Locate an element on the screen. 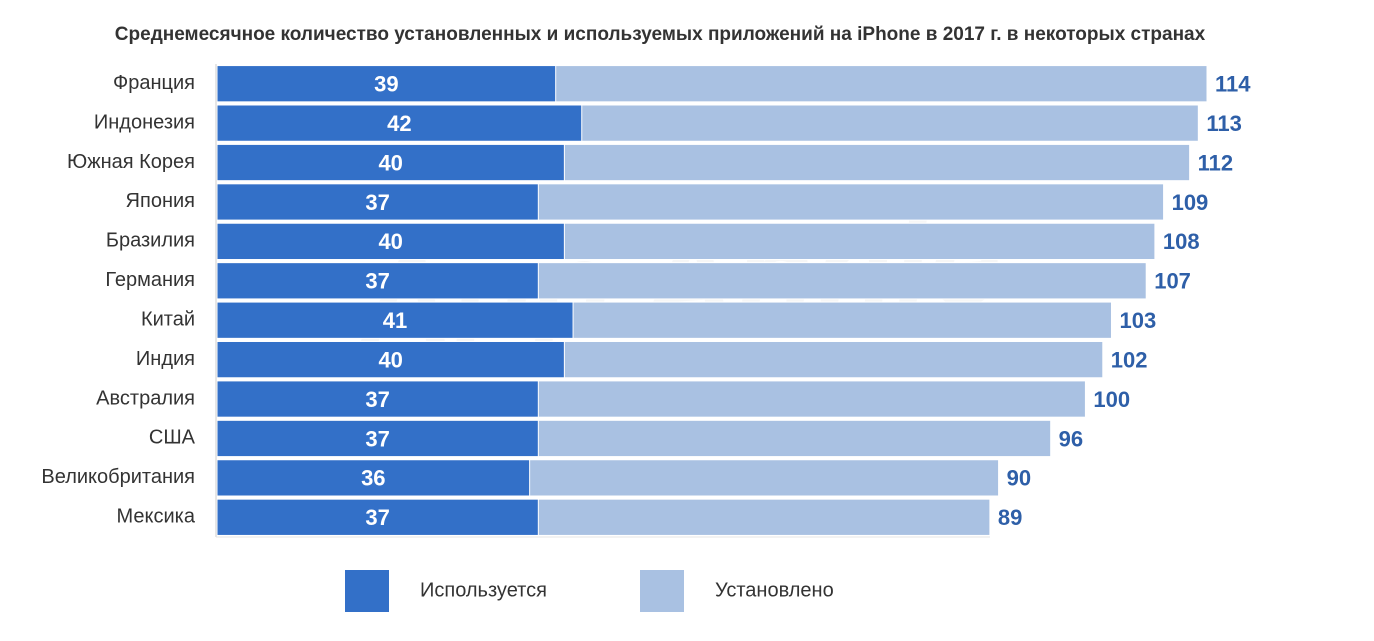 The image size is (1374, 641). value-label: 107 is located at coordinates (1172, 281).